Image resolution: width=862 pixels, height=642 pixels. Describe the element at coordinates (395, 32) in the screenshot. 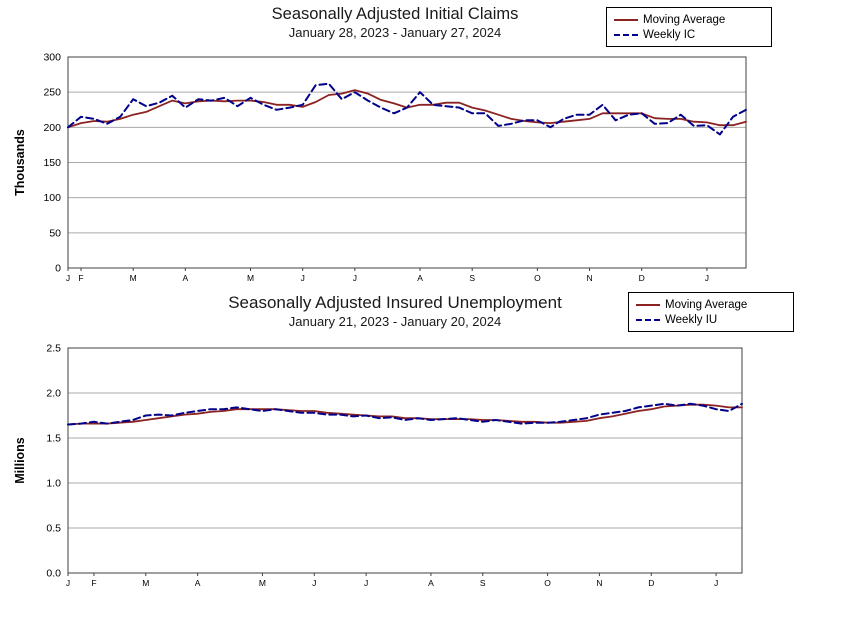

I see `initial-claims-subtitle: January 28, 2023 - January 27, 2024` at that location.